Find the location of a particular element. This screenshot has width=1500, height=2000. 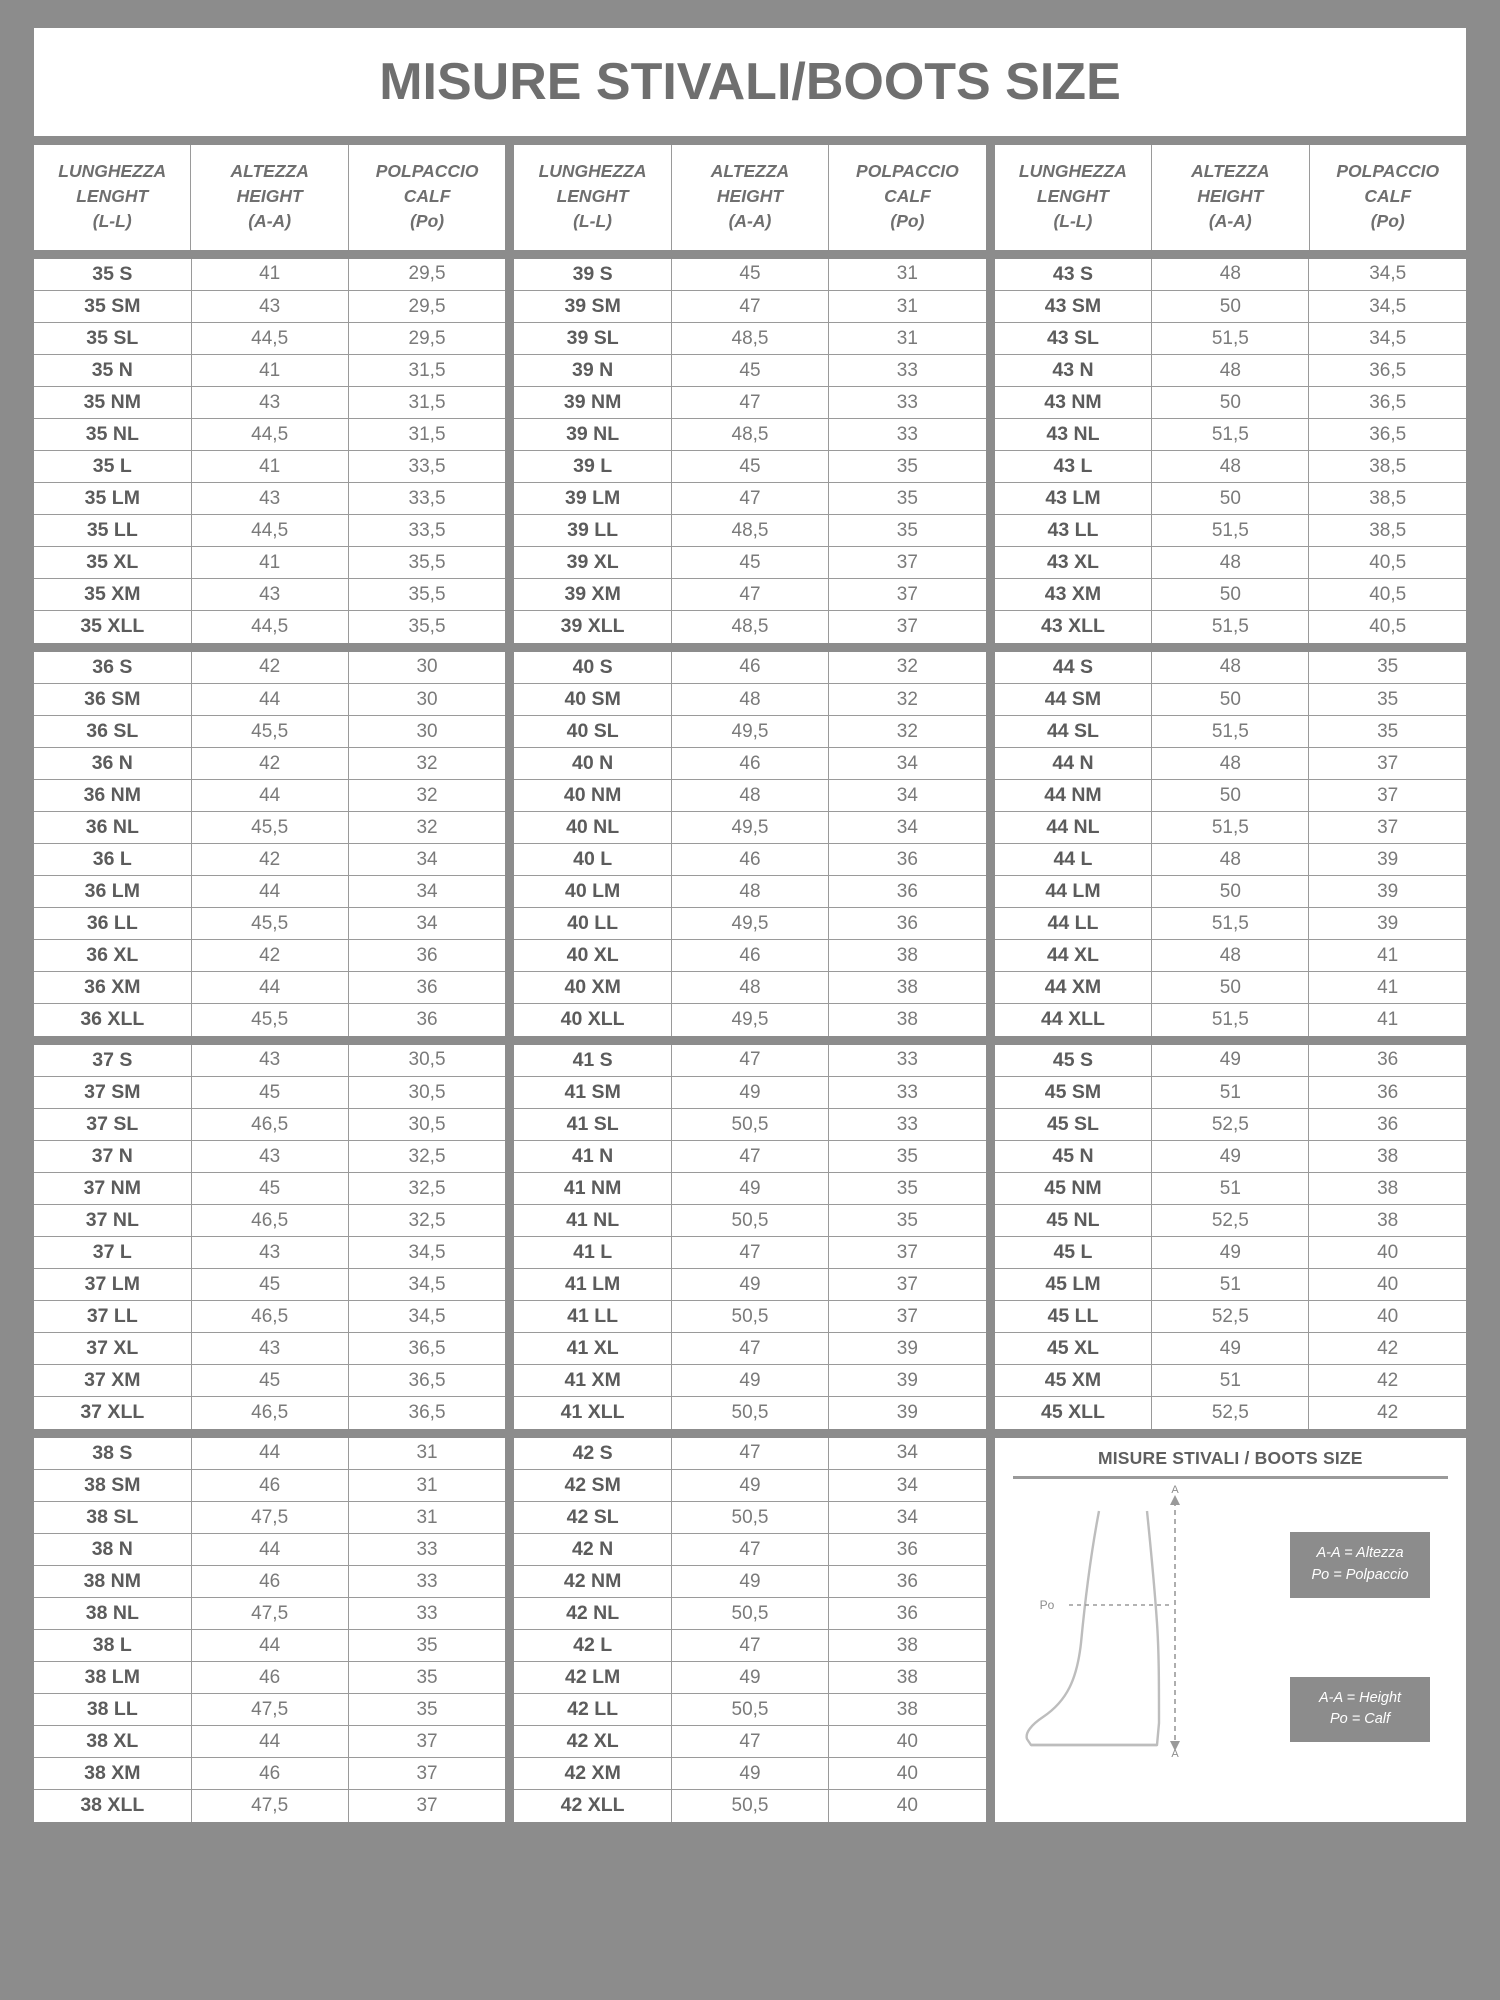

cell-calf: 38,5 is located at coordinates (1387, 499).